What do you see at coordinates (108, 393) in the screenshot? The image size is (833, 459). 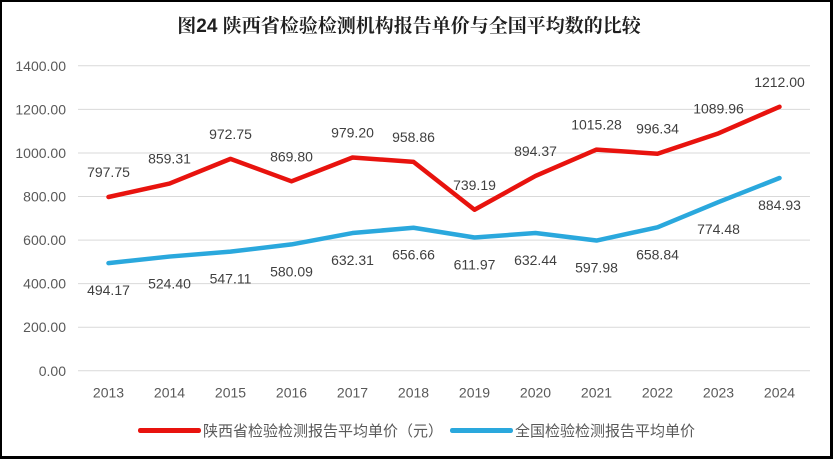 I see `x-axis-tick-label: 2013` at bounding box center [108, 393].